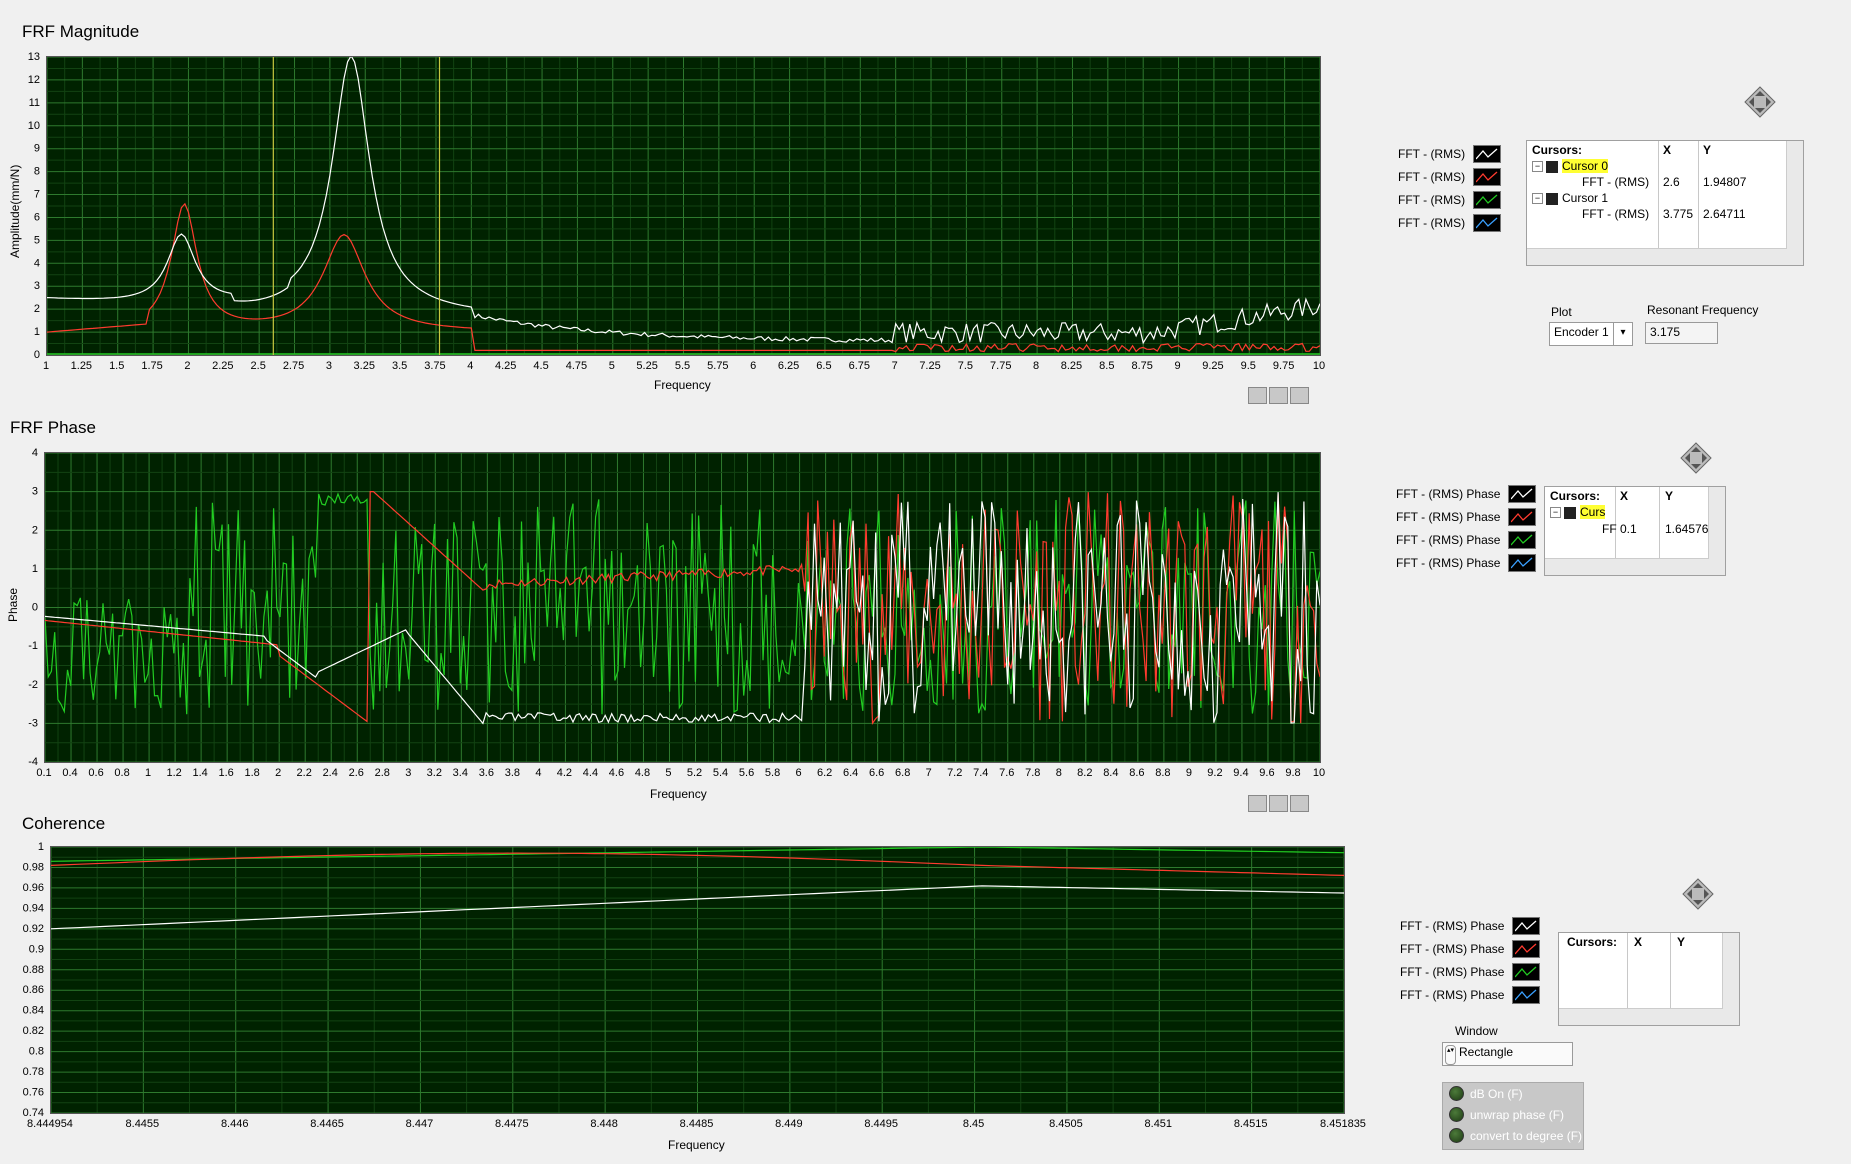 The width and height of the screenshot is (1851, 1164). Describe the element at coordinates (33, 1113) in the screenshot. I see `y-tick-label: 0.74` at that location.